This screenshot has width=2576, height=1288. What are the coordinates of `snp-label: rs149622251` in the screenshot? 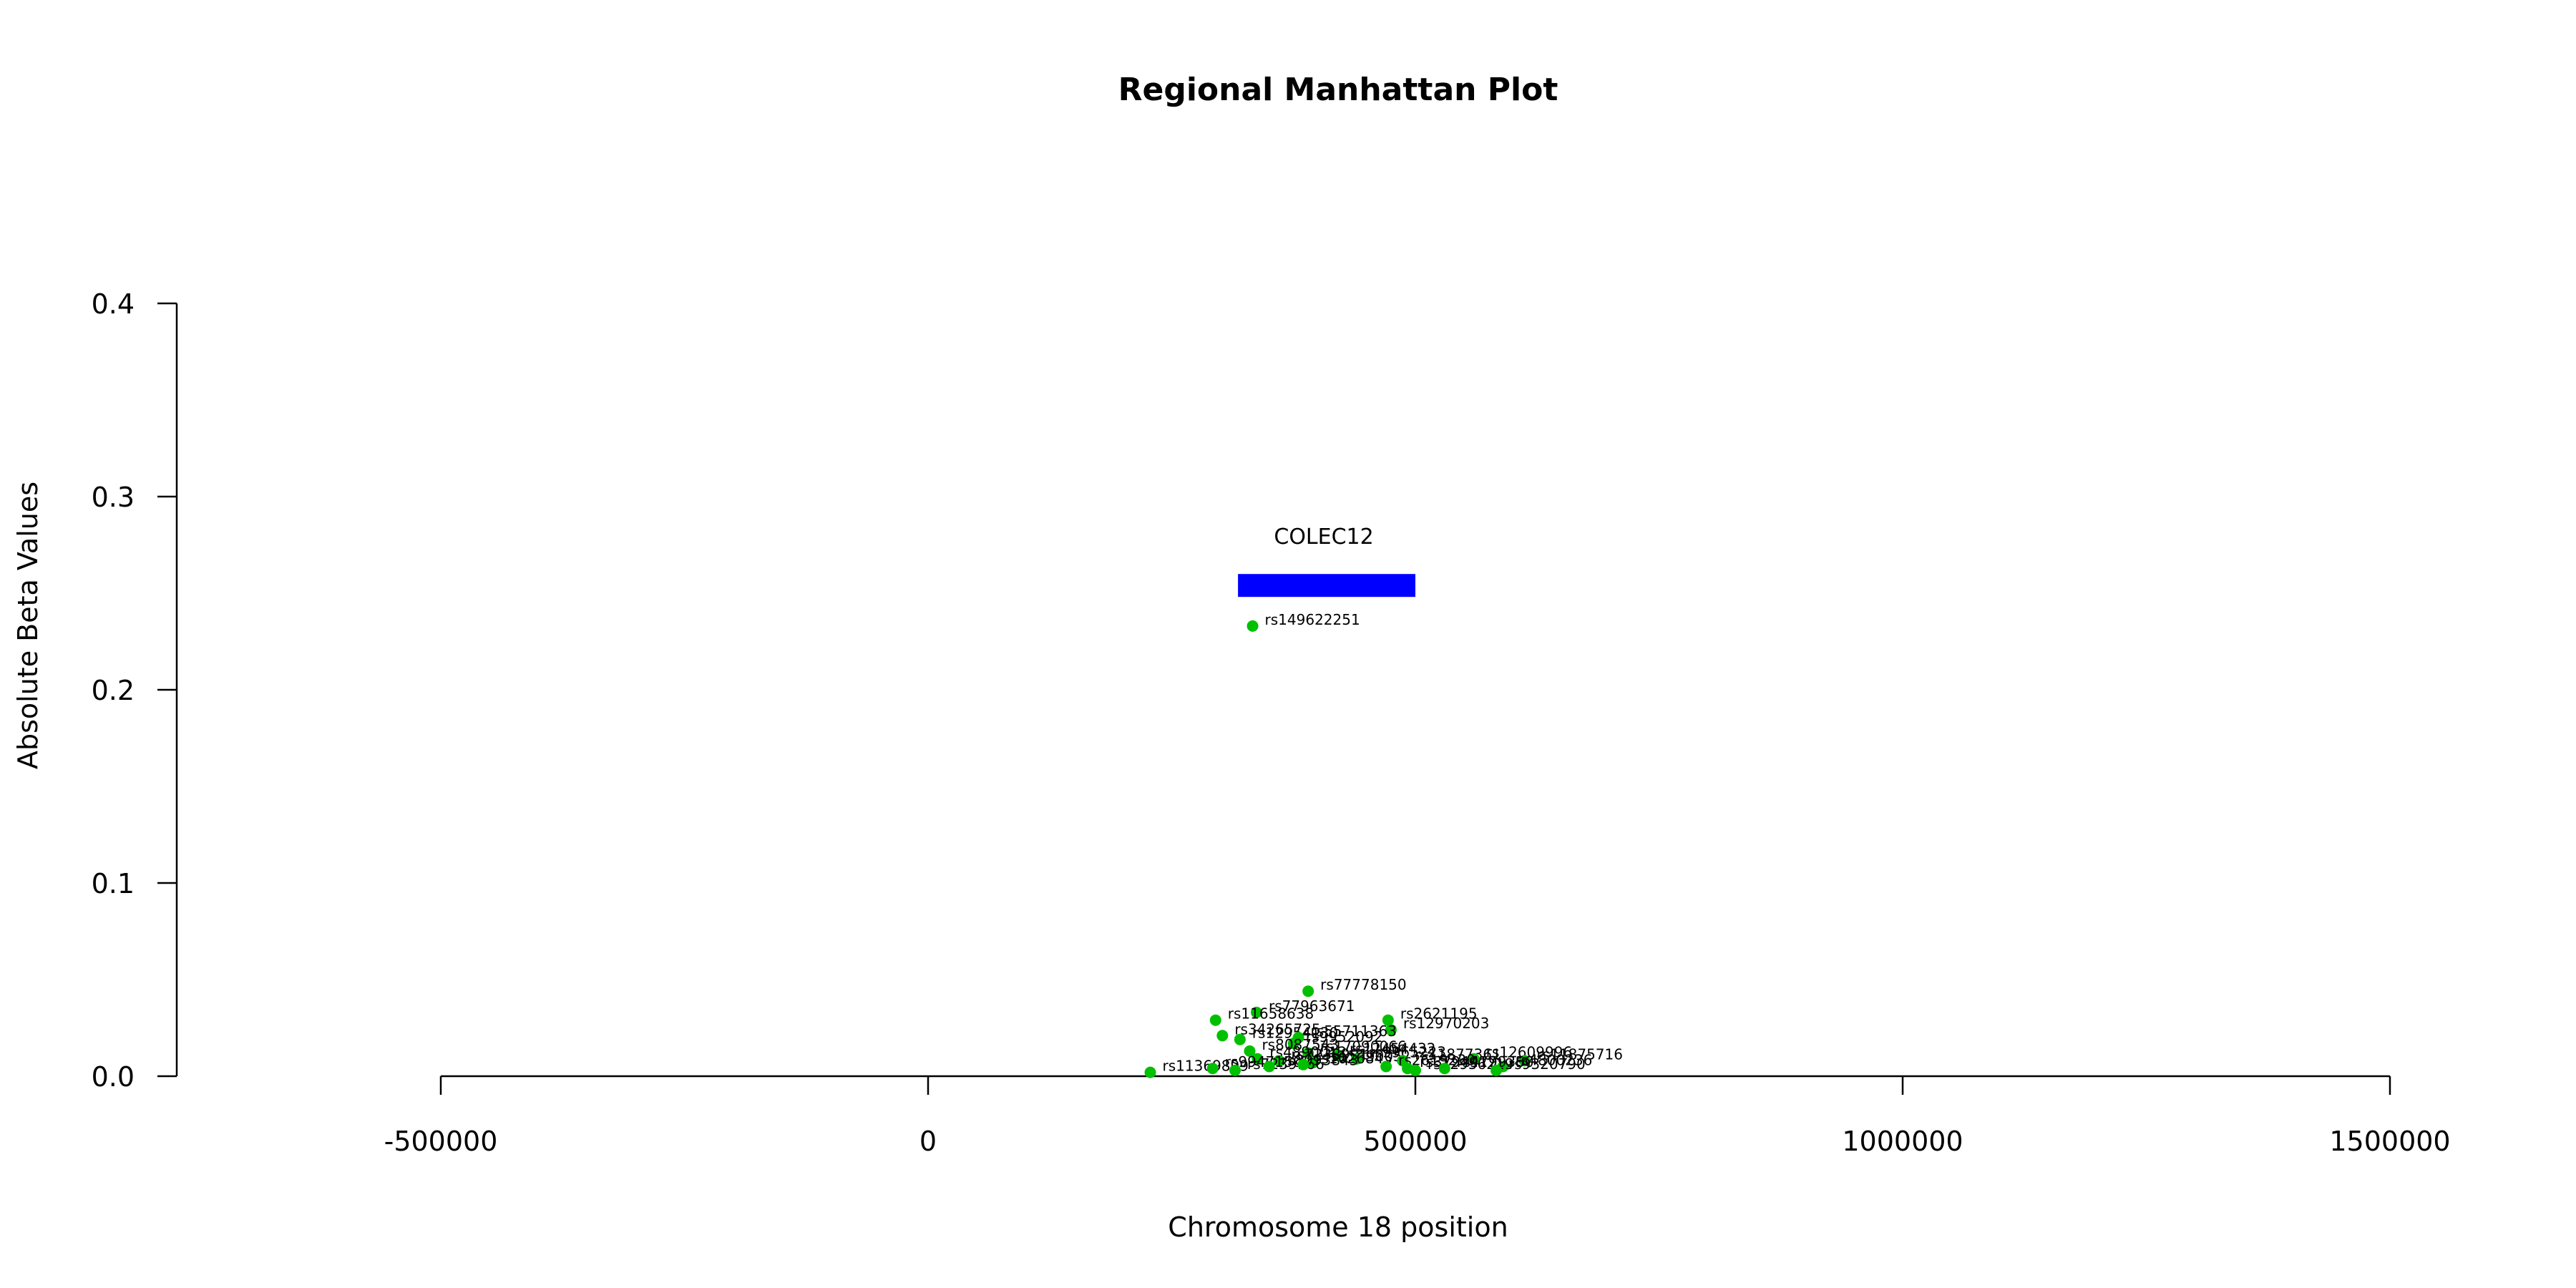 It's located at (1312, 619).